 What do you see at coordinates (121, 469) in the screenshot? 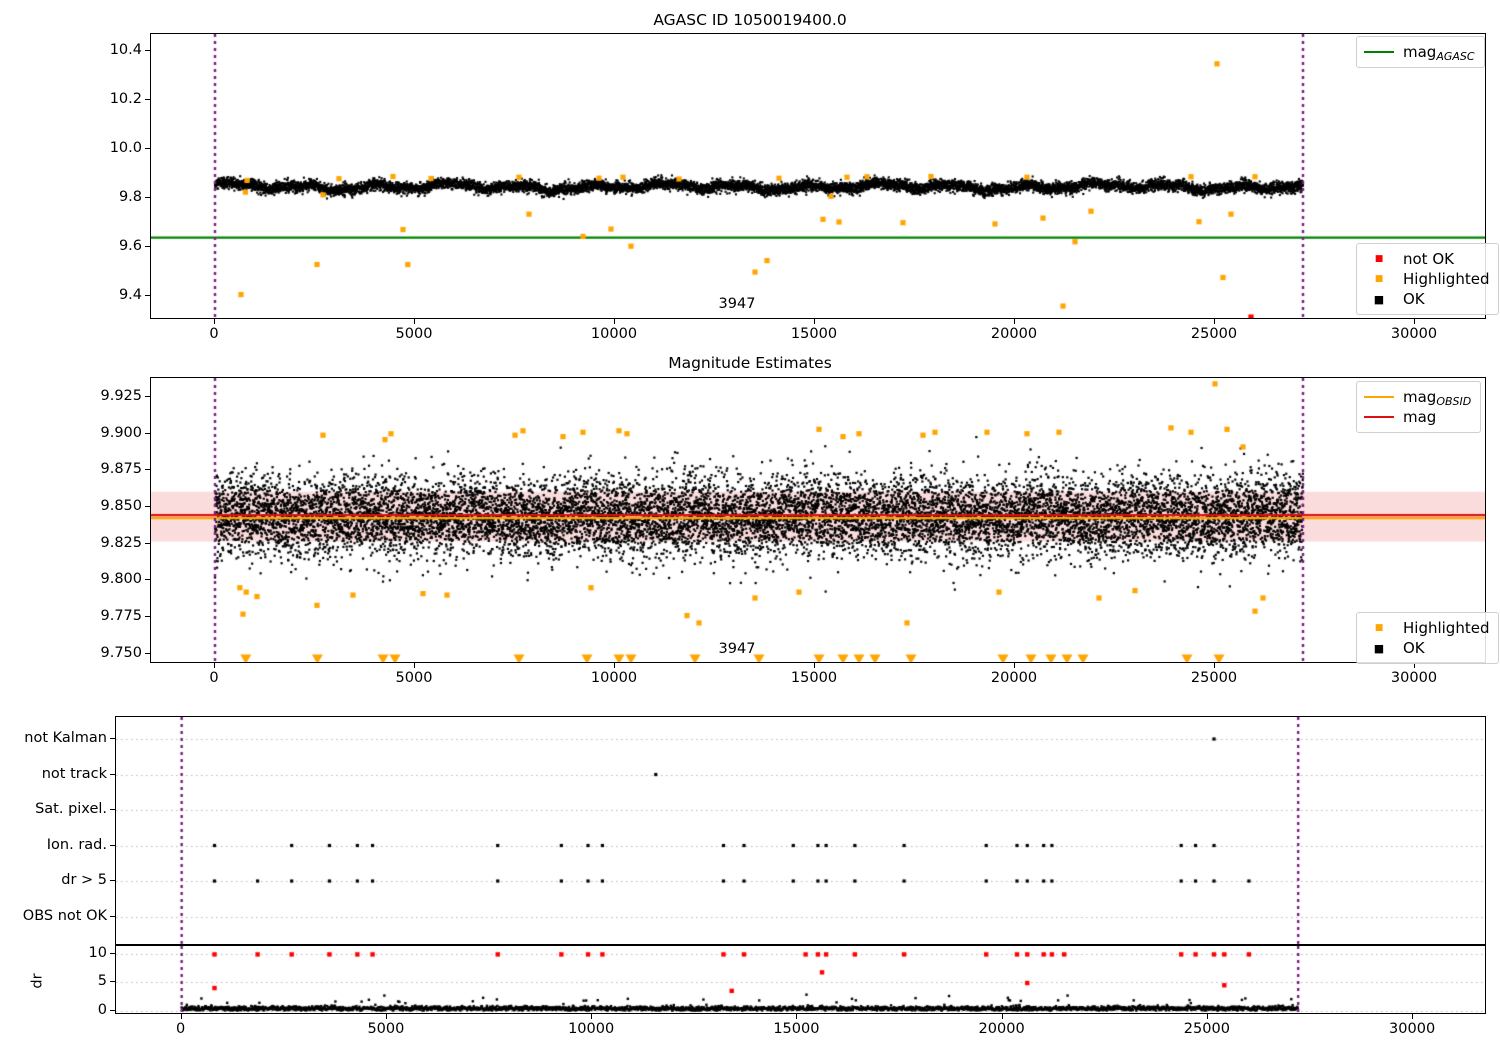
I see `panel2-ytick-label: 9.875` at bounding box center [121, 469].